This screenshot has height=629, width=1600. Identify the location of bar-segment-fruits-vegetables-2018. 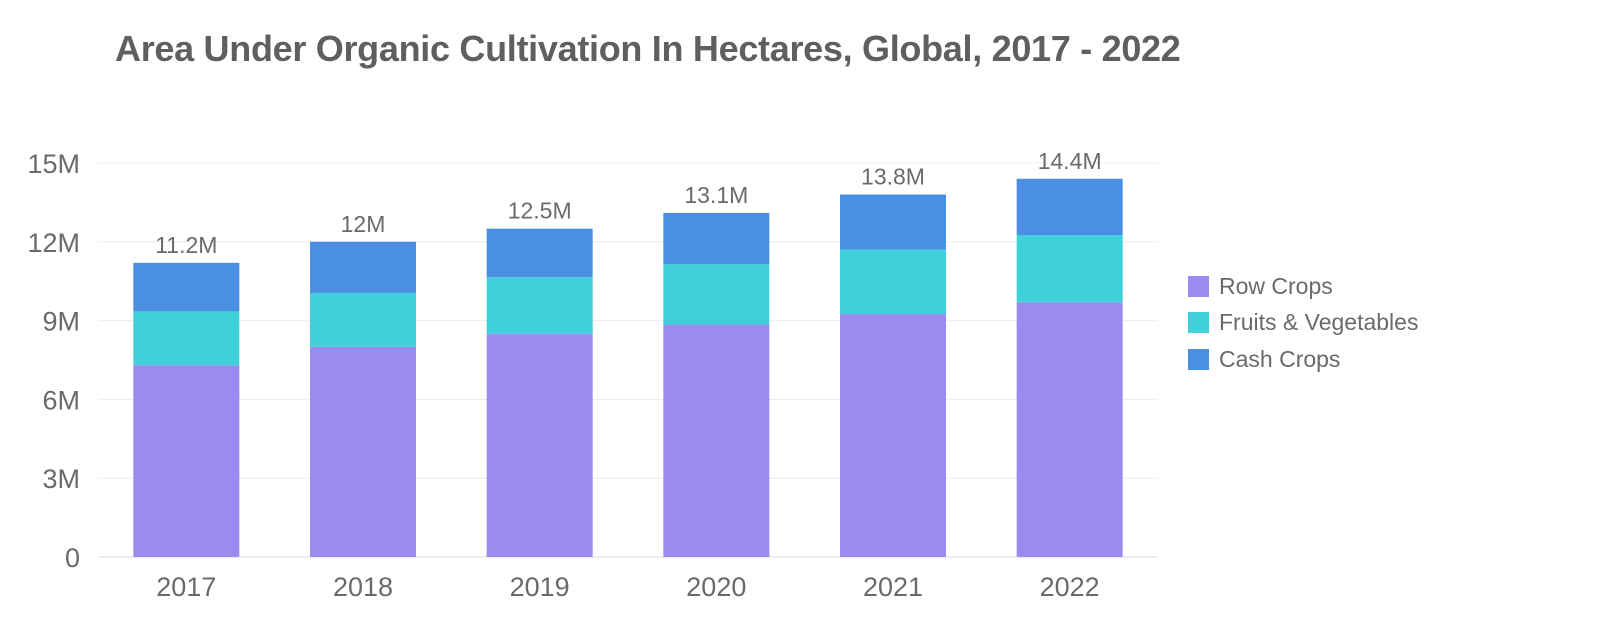
(363, 320).